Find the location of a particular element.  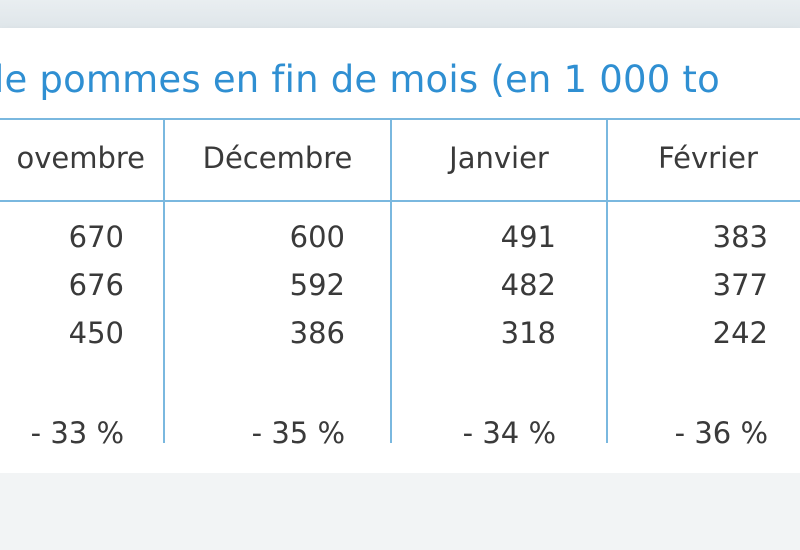

bottom-background-strip is located at coordinates (400, 511).